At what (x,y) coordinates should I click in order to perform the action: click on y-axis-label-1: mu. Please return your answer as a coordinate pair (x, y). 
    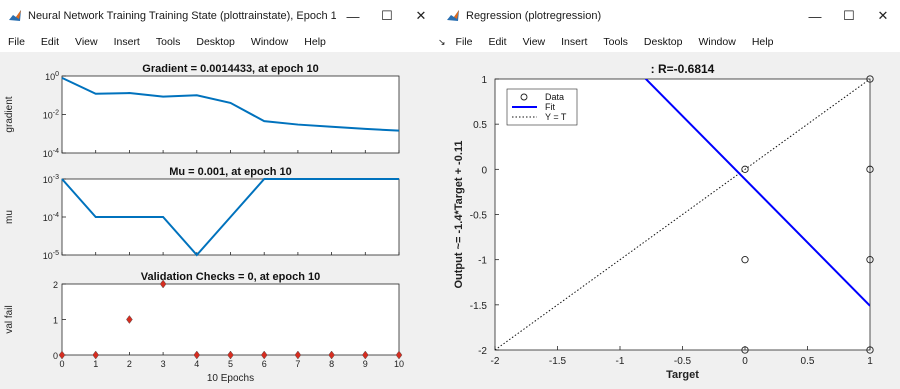
    Looking at the image, I should click on (9, 217).